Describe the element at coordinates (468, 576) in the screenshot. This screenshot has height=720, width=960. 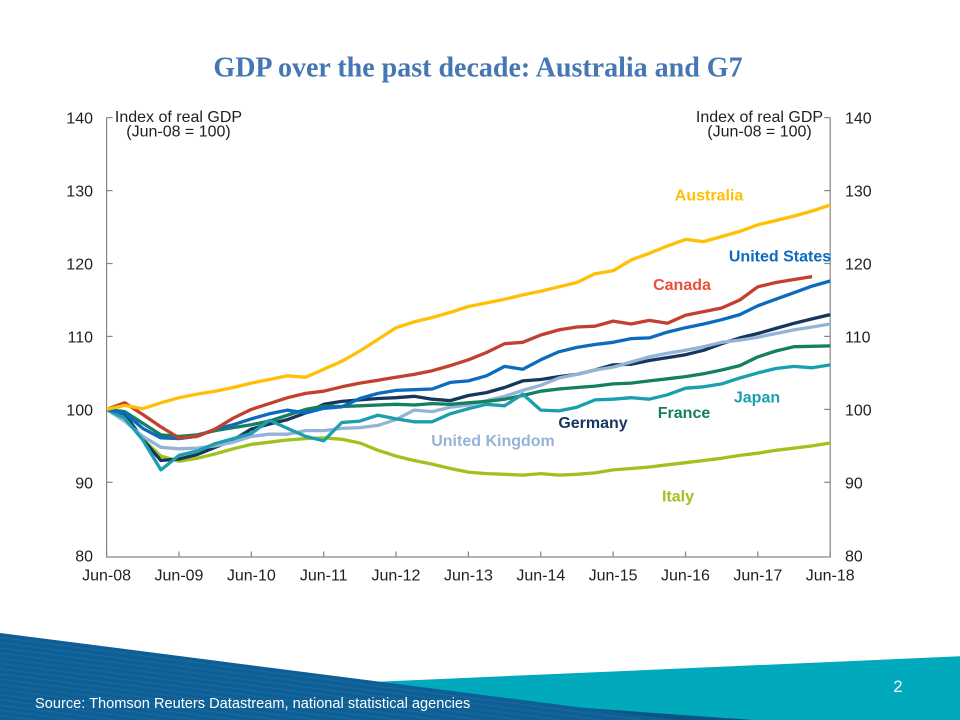
I see `svg-text: Jun-13` at that location.